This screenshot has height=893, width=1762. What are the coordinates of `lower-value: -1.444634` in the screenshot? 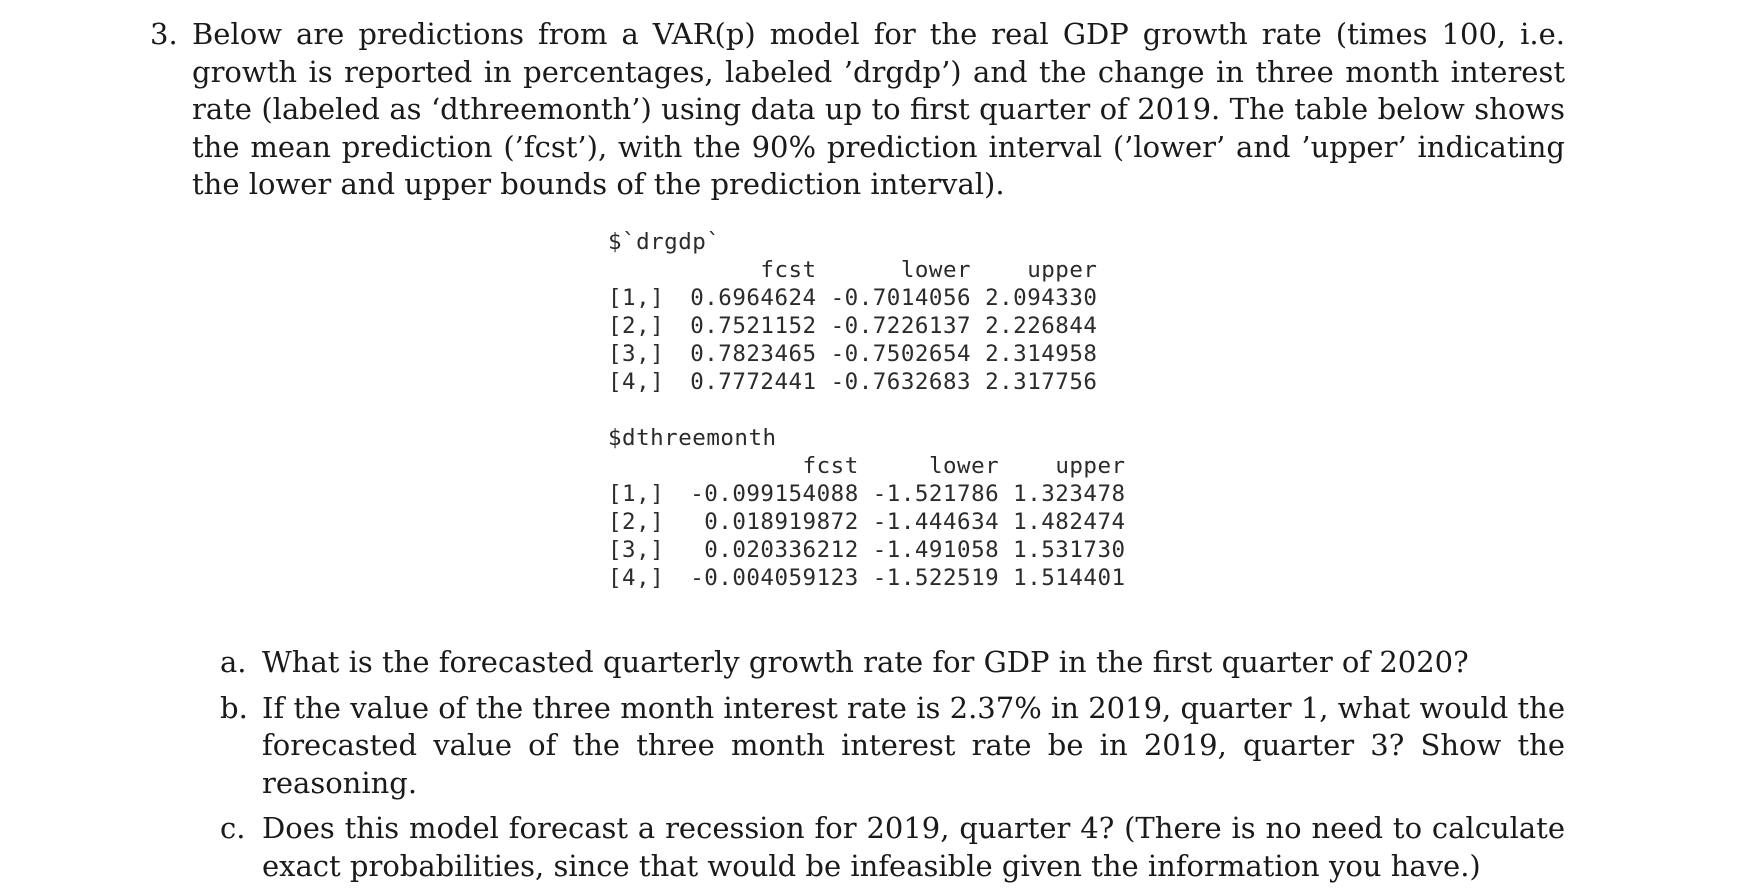 It's located at (936, 522).